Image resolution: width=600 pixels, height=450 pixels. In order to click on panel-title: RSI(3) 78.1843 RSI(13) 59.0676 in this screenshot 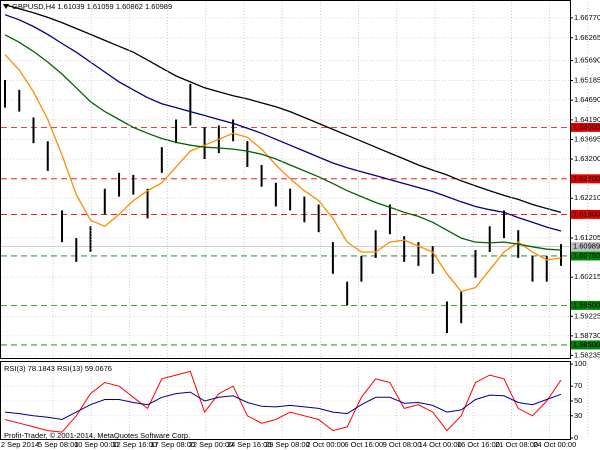, I will do `click(58, 368)`.